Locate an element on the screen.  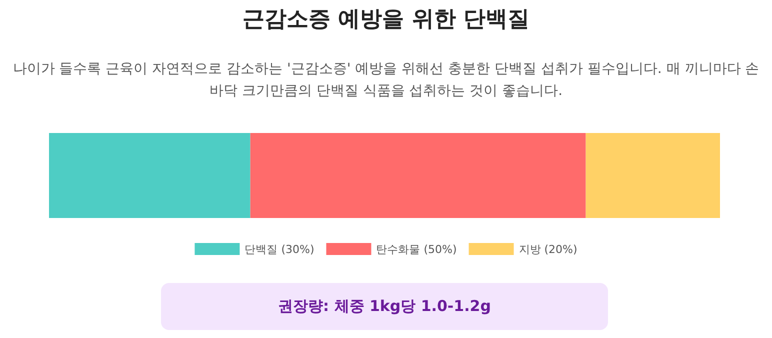
chart-title: 근감소증 예방을 위한 단백질 is located at coordinates (386, 20).